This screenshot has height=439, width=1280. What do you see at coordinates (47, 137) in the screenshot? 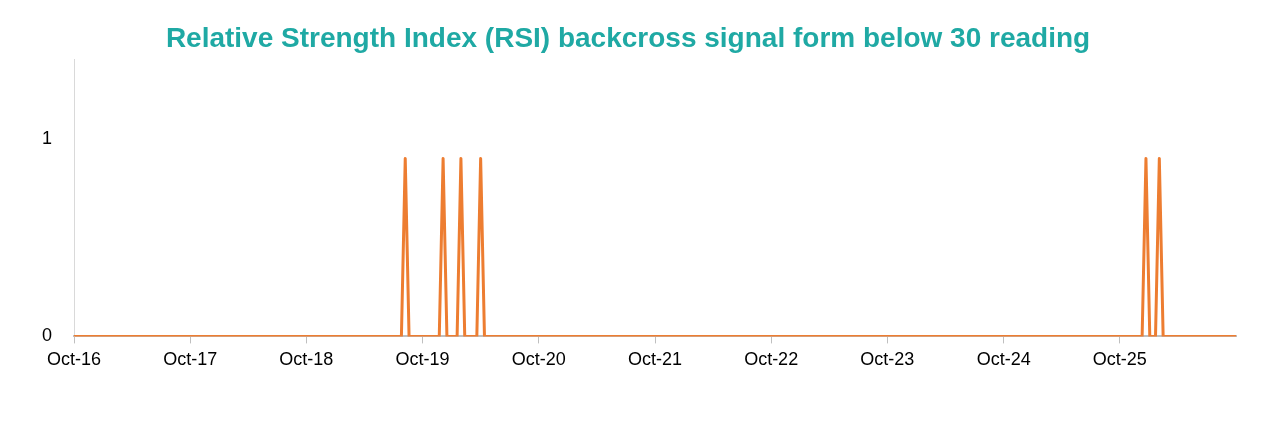
I see `y-tick-label: 1` at bounding box center [47, 137].